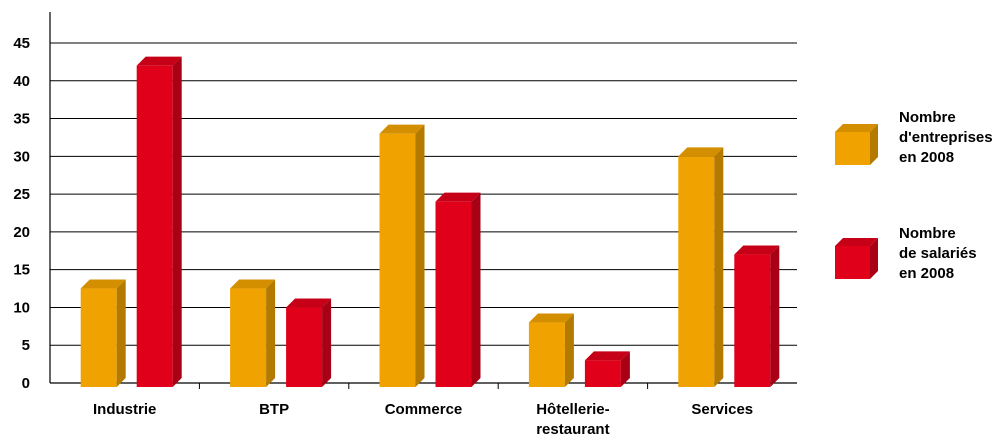 This screenshot has height=438, width=1007. Describe the element at coordinates (21, 156) in the screenshot. I see `y-tick-label: 30` at that location.